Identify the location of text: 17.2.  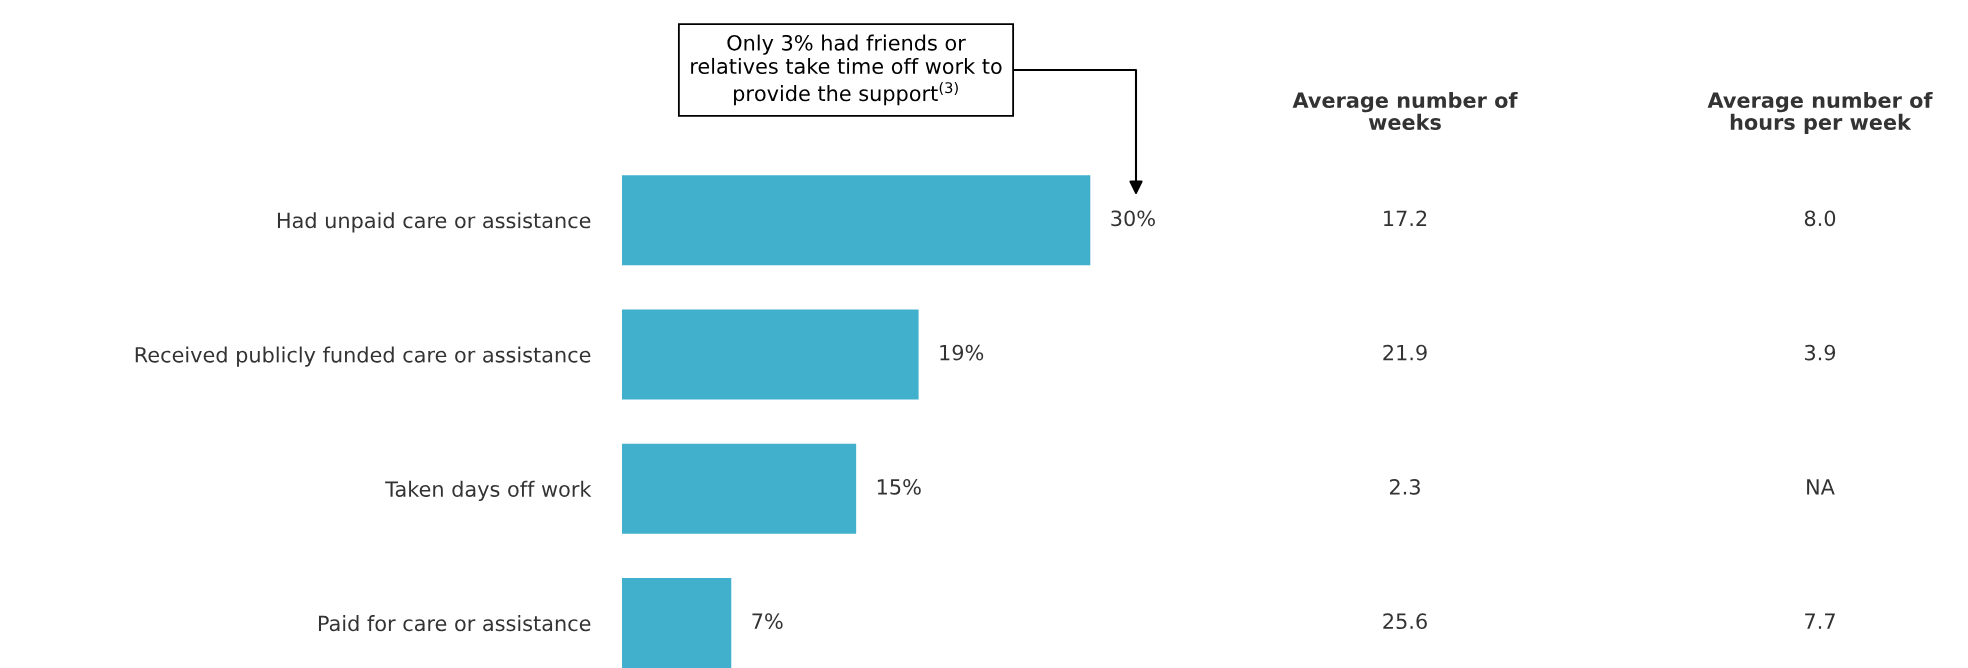
(1405, 218).